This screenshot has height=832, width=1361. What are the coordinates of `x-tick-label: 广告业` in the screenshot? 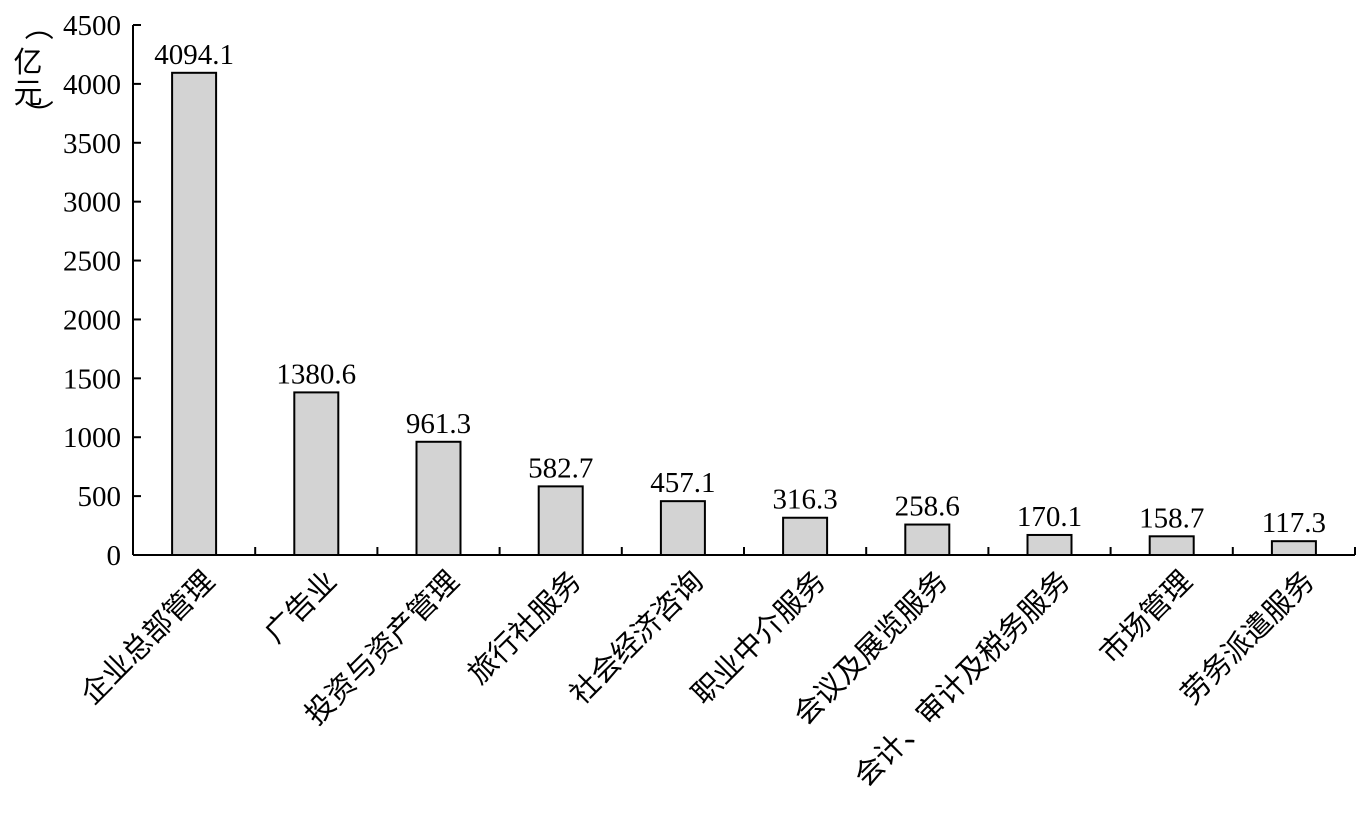 It's located at (301, 607).